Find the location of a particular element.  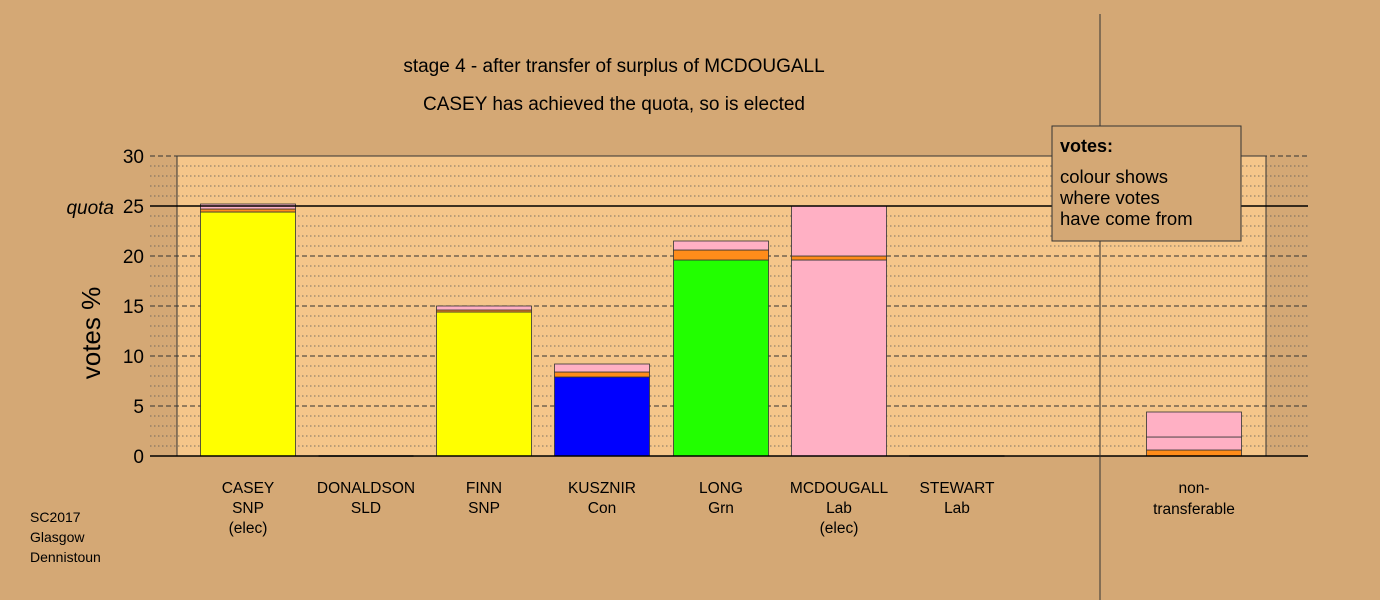

category-party-casey: SNP is located at coordinates (248, 508).